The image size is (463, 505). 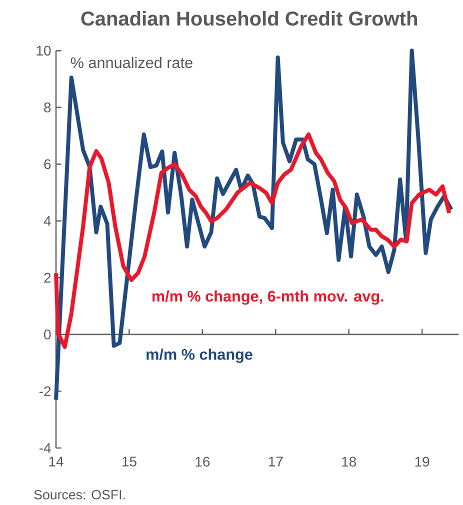 What do you see at coordinates (47, 277) in the screenshot?
I see `y-tick-label: 2` at bounding box center [47, 277].